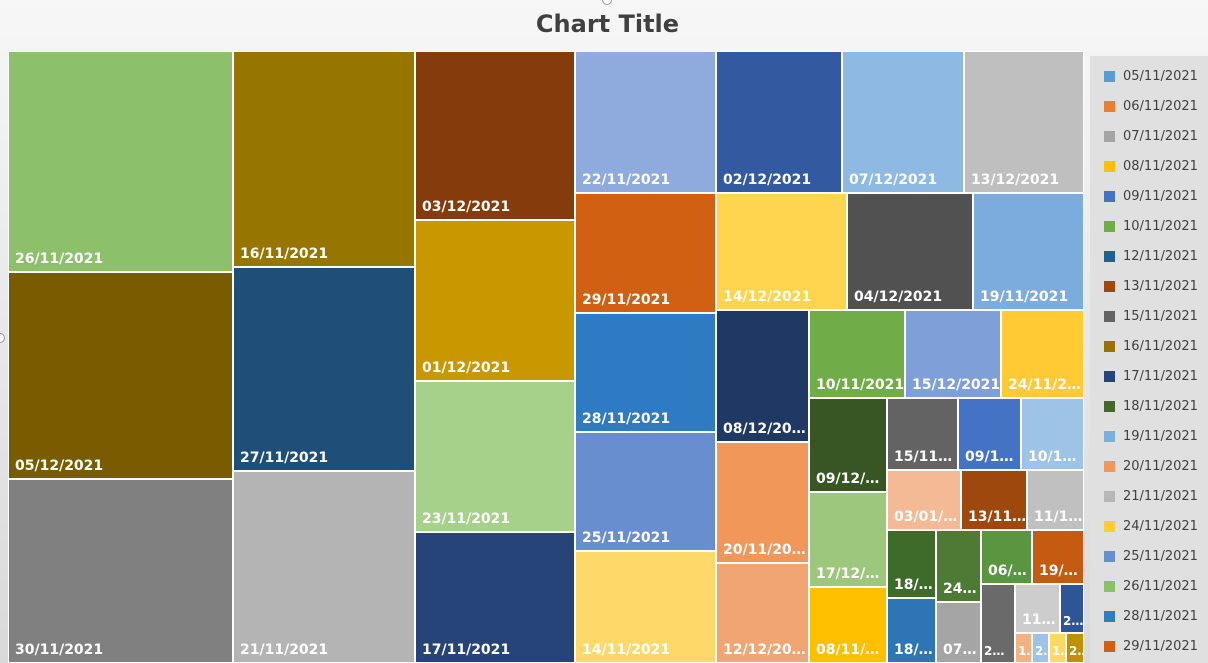  I want to click on legend-label: 05/11/2021, so click(1160, 76).